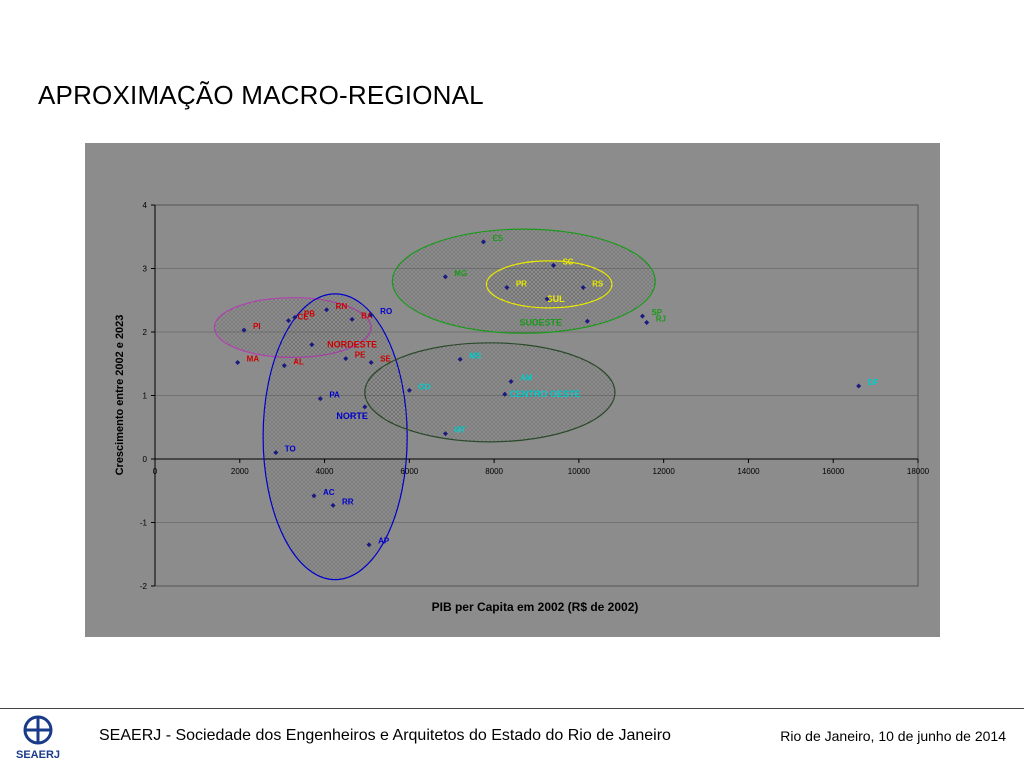 The width and height of the screenshot is (1024, 770). What do you see at coordinates (145, 205) in the screenshot?
I see `y-tick-label: 4` at bounding box center [145, 205].